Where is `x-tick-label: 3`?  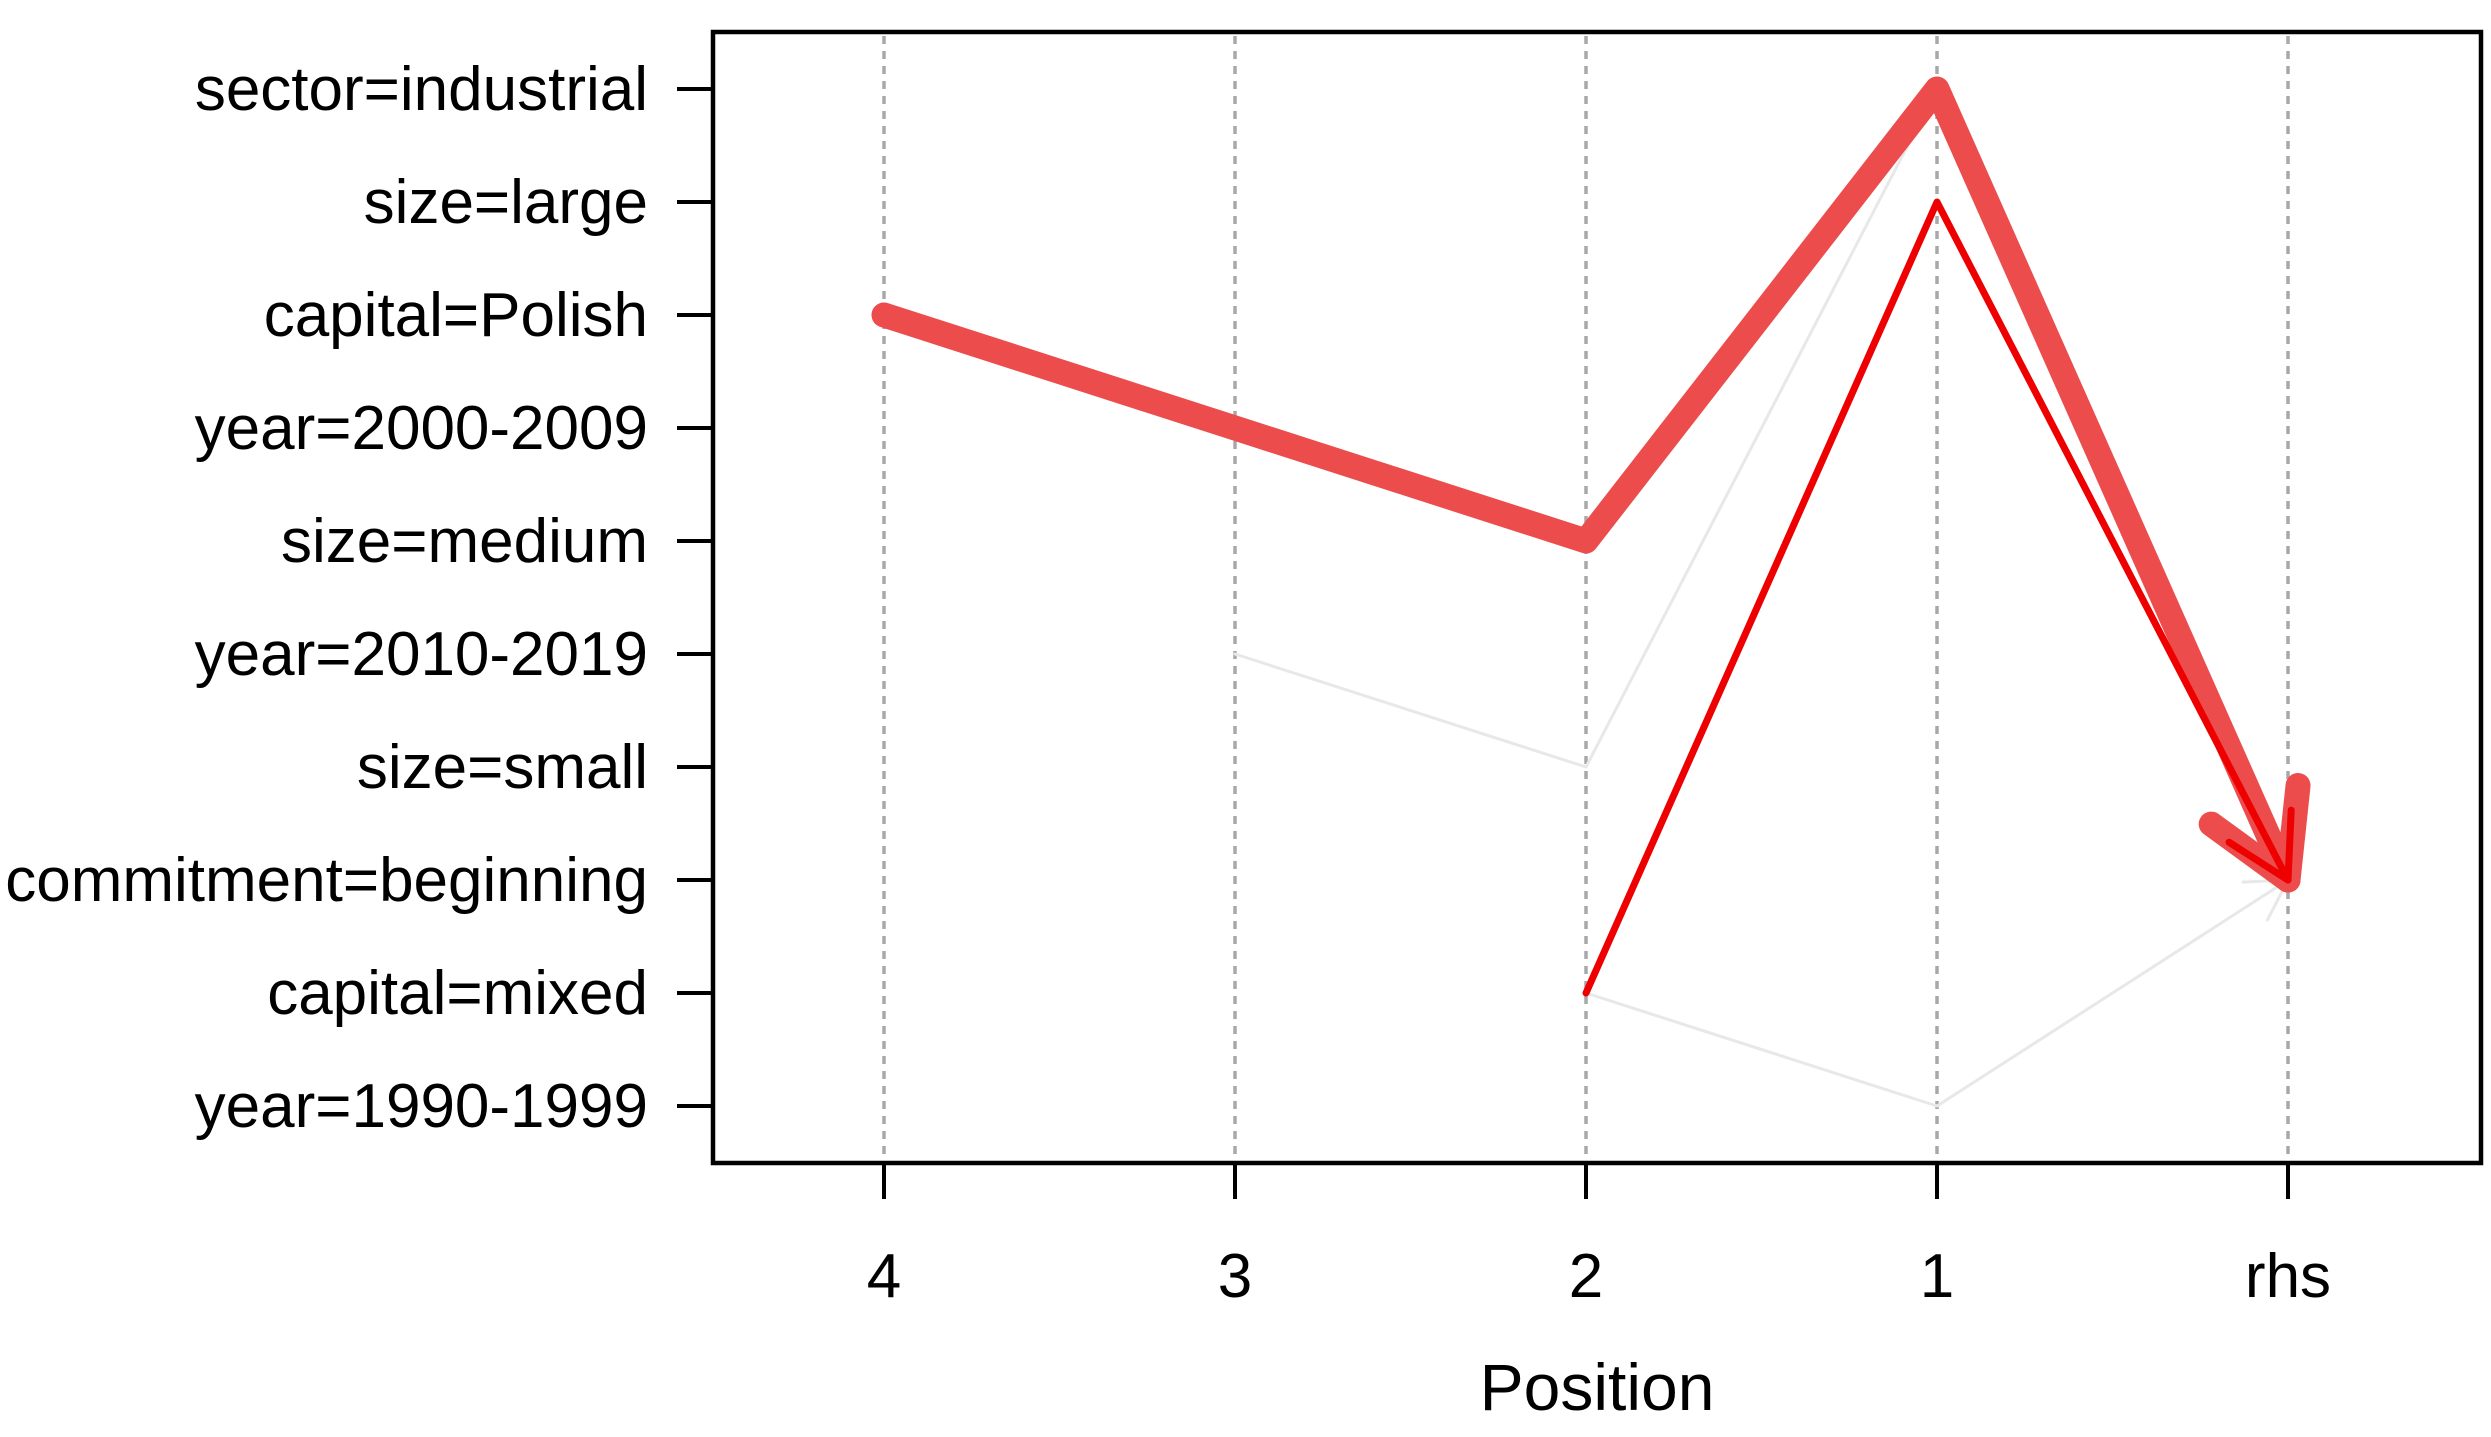 x-tick-label: 3 is located at coordinates (1235, 1276).